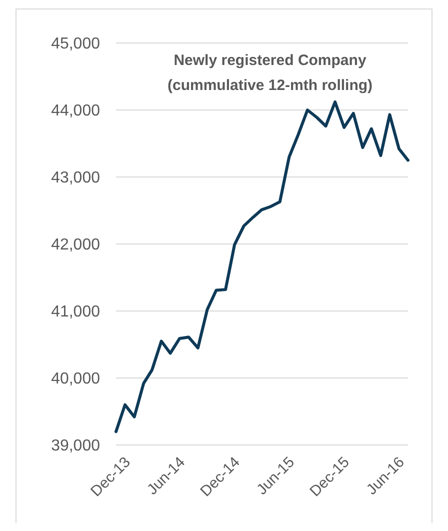 The width and height of the screenshot is (448, 531). I want to click on y-tick-label: 40,000, so click(75, 379).